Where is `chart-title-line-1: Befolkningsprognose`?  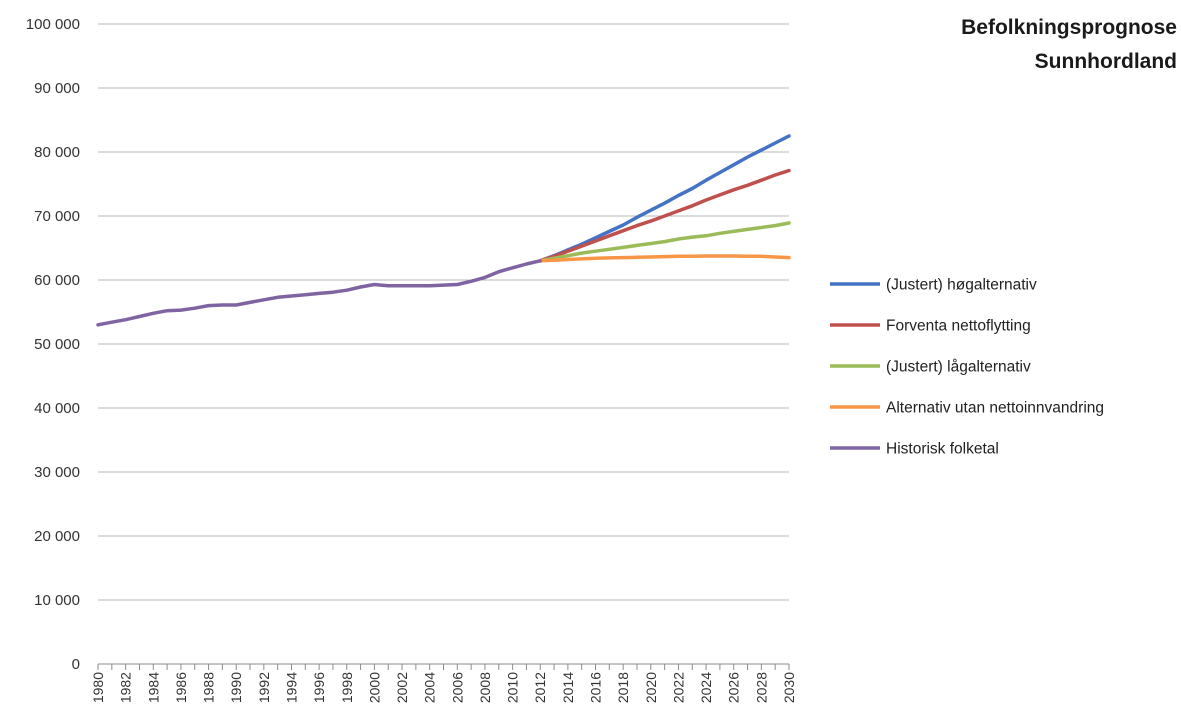
chart-title-line-1: Befolkningsprognose is located at coordinates (1069, 27).